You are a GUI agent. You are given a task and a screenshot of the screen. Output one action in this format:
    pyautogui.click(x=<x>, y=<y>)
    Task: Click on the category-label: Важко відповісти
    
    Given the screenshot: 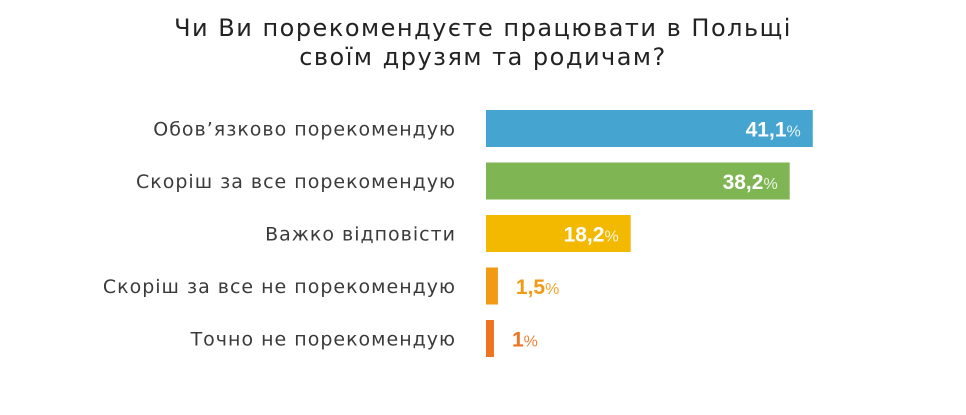 What is the action you would take?
    pyautogui.click(x=360, y=235)
    